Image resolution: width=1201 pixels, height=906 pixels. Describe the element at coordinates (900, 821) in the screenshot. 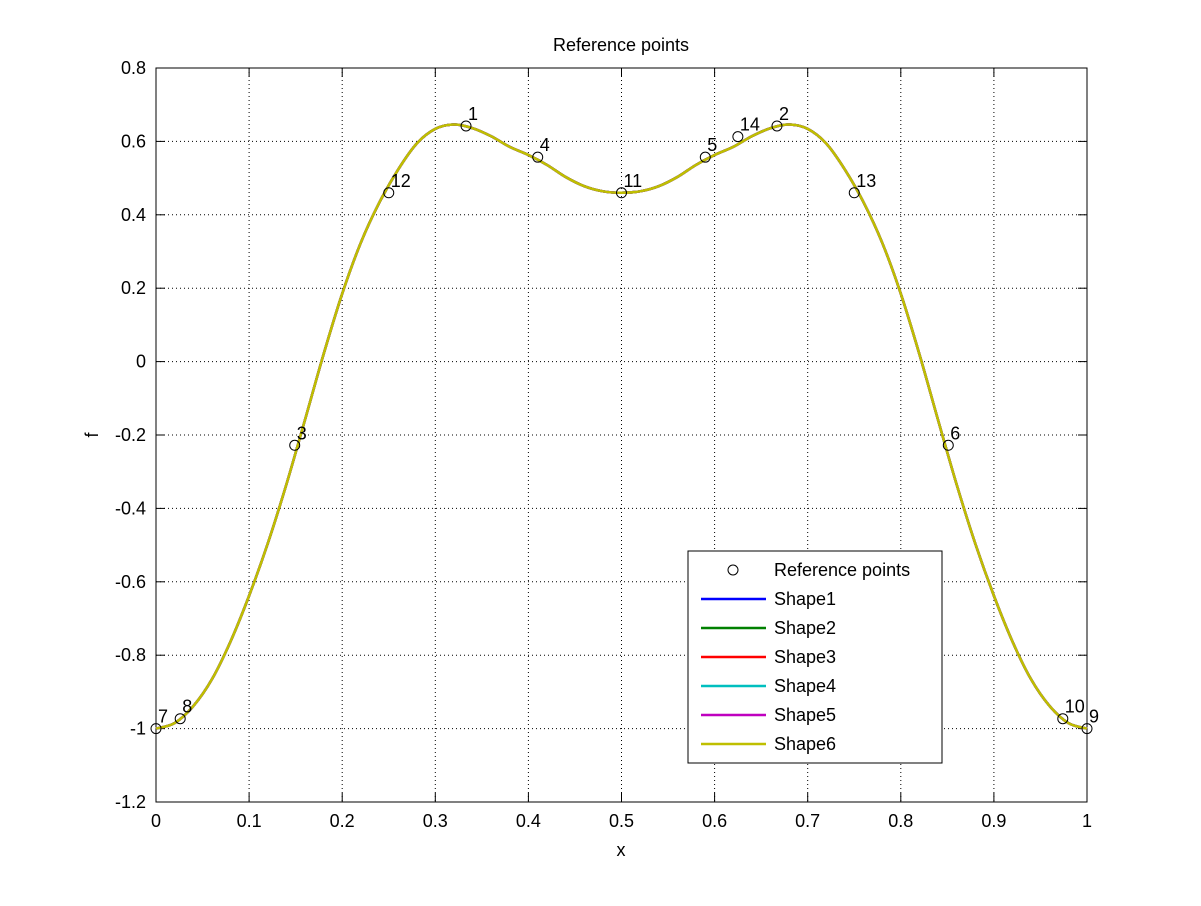

I see `x-tick-label: 0.8` at that location.